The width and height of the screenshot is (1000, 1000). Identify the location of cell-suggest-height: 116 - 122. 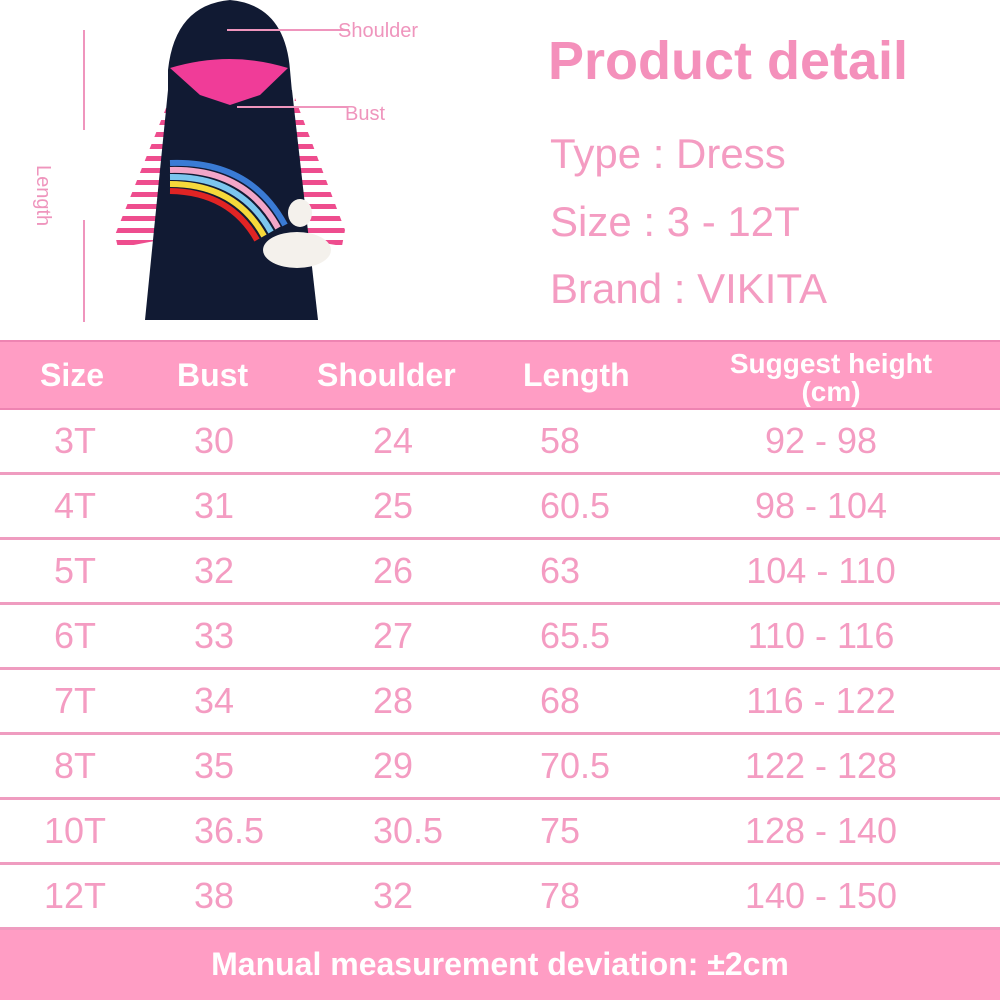
(821, 700).